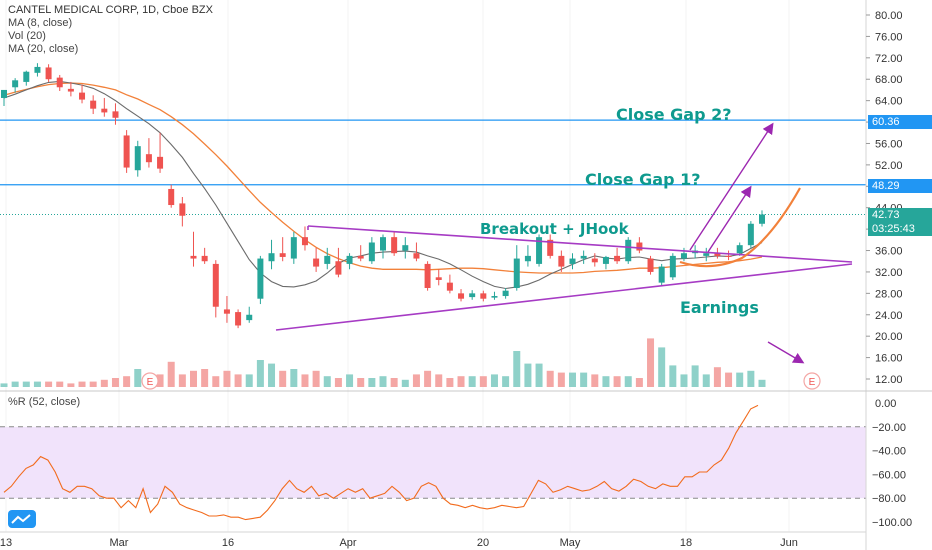 The height and width of the screenshot is (550, 932). I want to click on price-tick-label: 52.00, so click(889, 166).